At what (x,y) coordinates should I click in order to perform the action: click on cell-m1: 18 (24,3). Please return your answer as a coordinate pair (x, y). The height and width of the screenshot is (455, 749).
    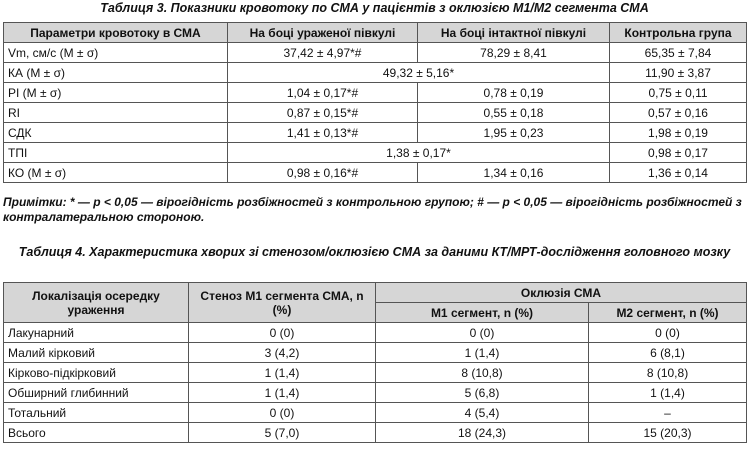
    Looking at the image, I should click on (482, 432).